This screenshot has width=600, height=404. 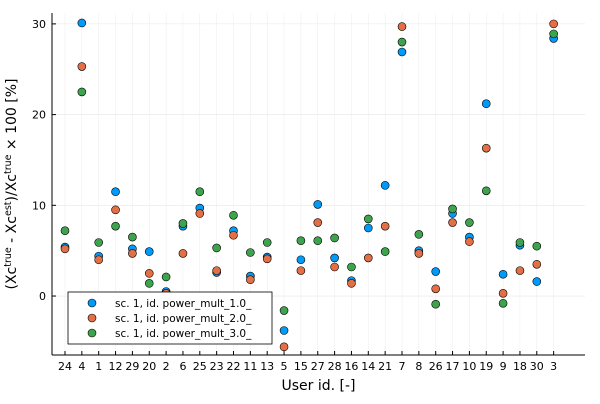 What do you see at coordinates (402, 366) in the screenshot?
I see `x-tick-label: 7` at bounding box center [402, 366].